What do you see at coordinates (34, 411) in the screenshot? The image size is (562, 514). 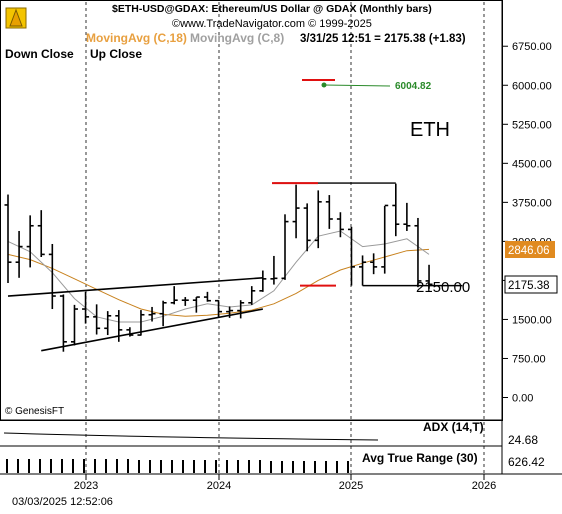 I see `source-label: © GenesisFT` at bounding box center [34, 411].